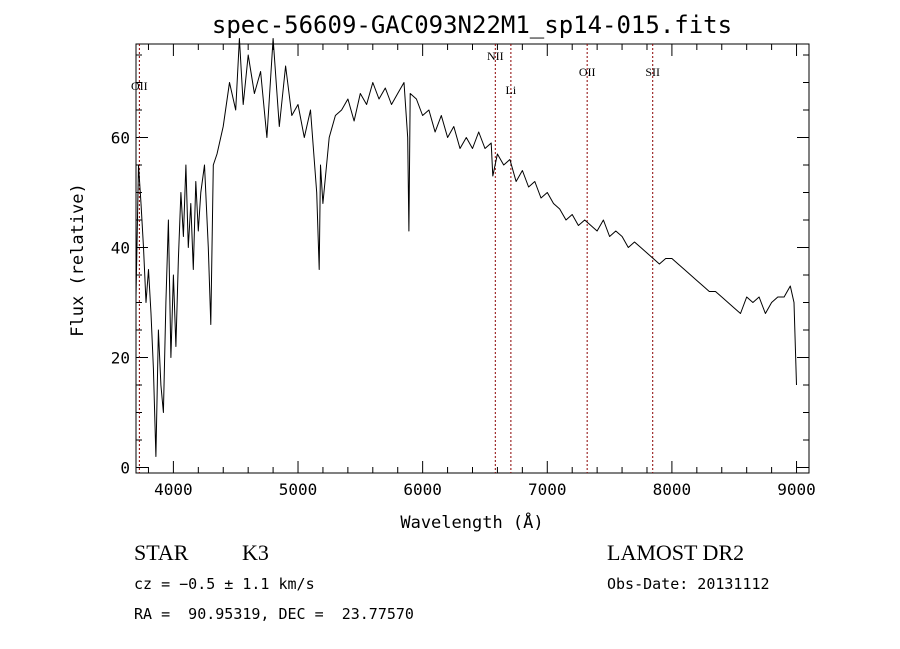  What do you see at coordinates (120, 248) in the screenshot?
I see `y-tick-label: 40` at bounding box center [120, 248].